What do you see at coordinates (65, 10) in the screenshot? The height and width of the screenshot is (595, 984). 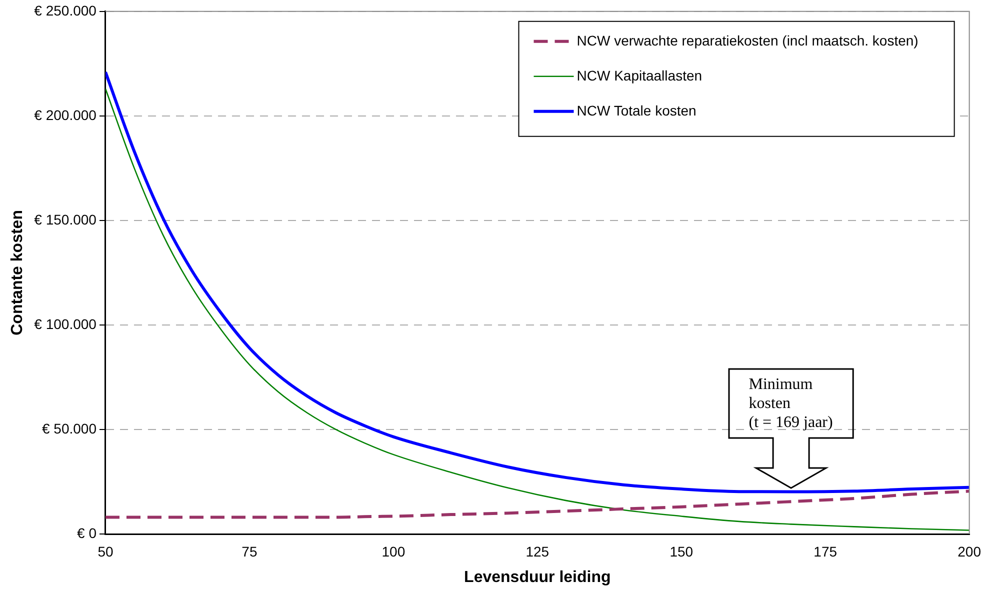 I see `y-tick-label: € 250.000` at bounding box center [65, 10].